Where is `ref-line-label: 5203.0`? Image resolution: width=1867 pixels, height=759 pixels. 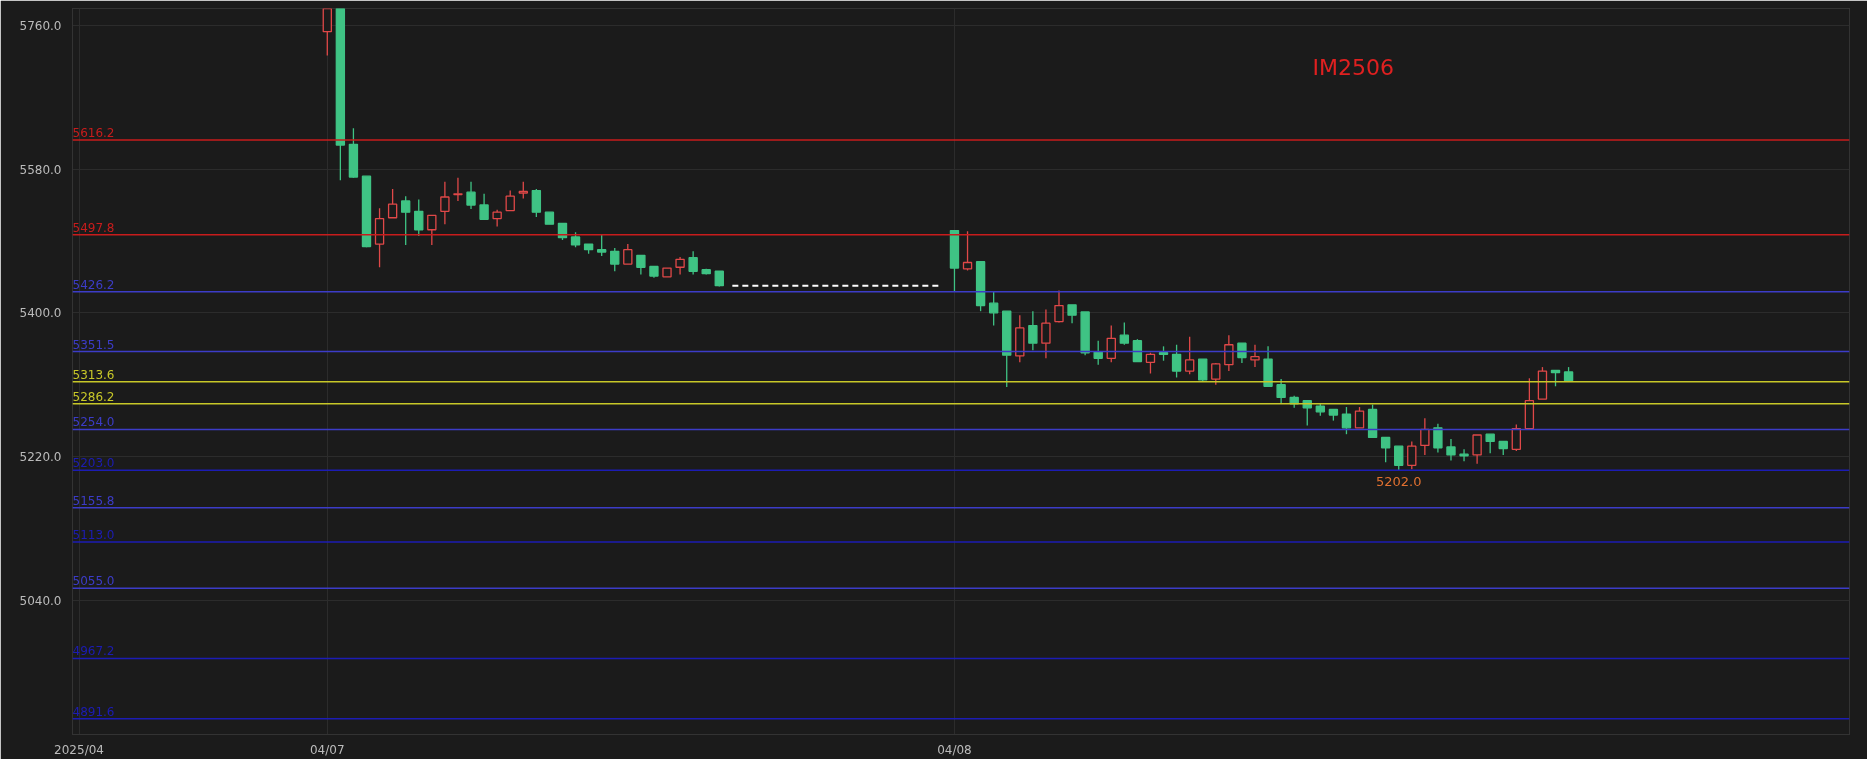
ref-line-label: 5203.0 is located at coordinates (93, 463).